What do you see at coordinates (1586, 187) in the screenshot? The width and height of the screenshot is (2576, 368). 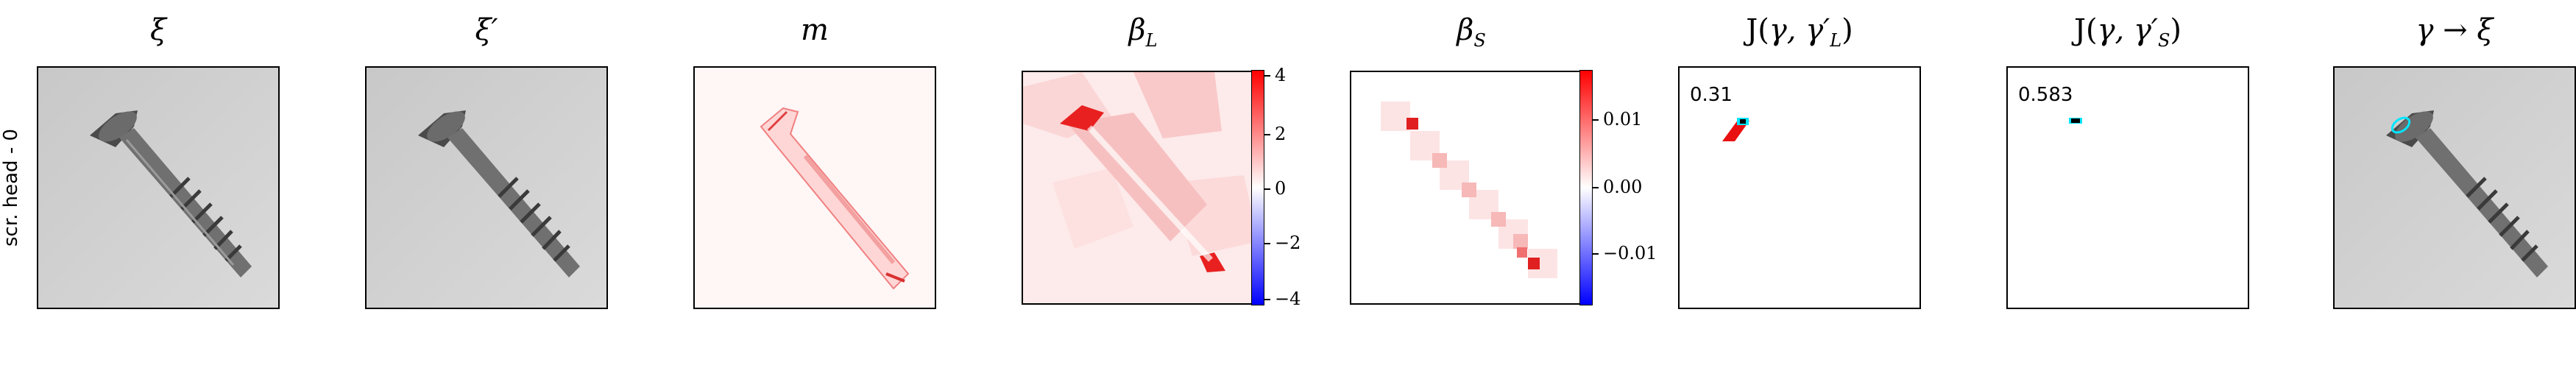 I see `colorbar-beta-s` at bounding box center [1586, 187].